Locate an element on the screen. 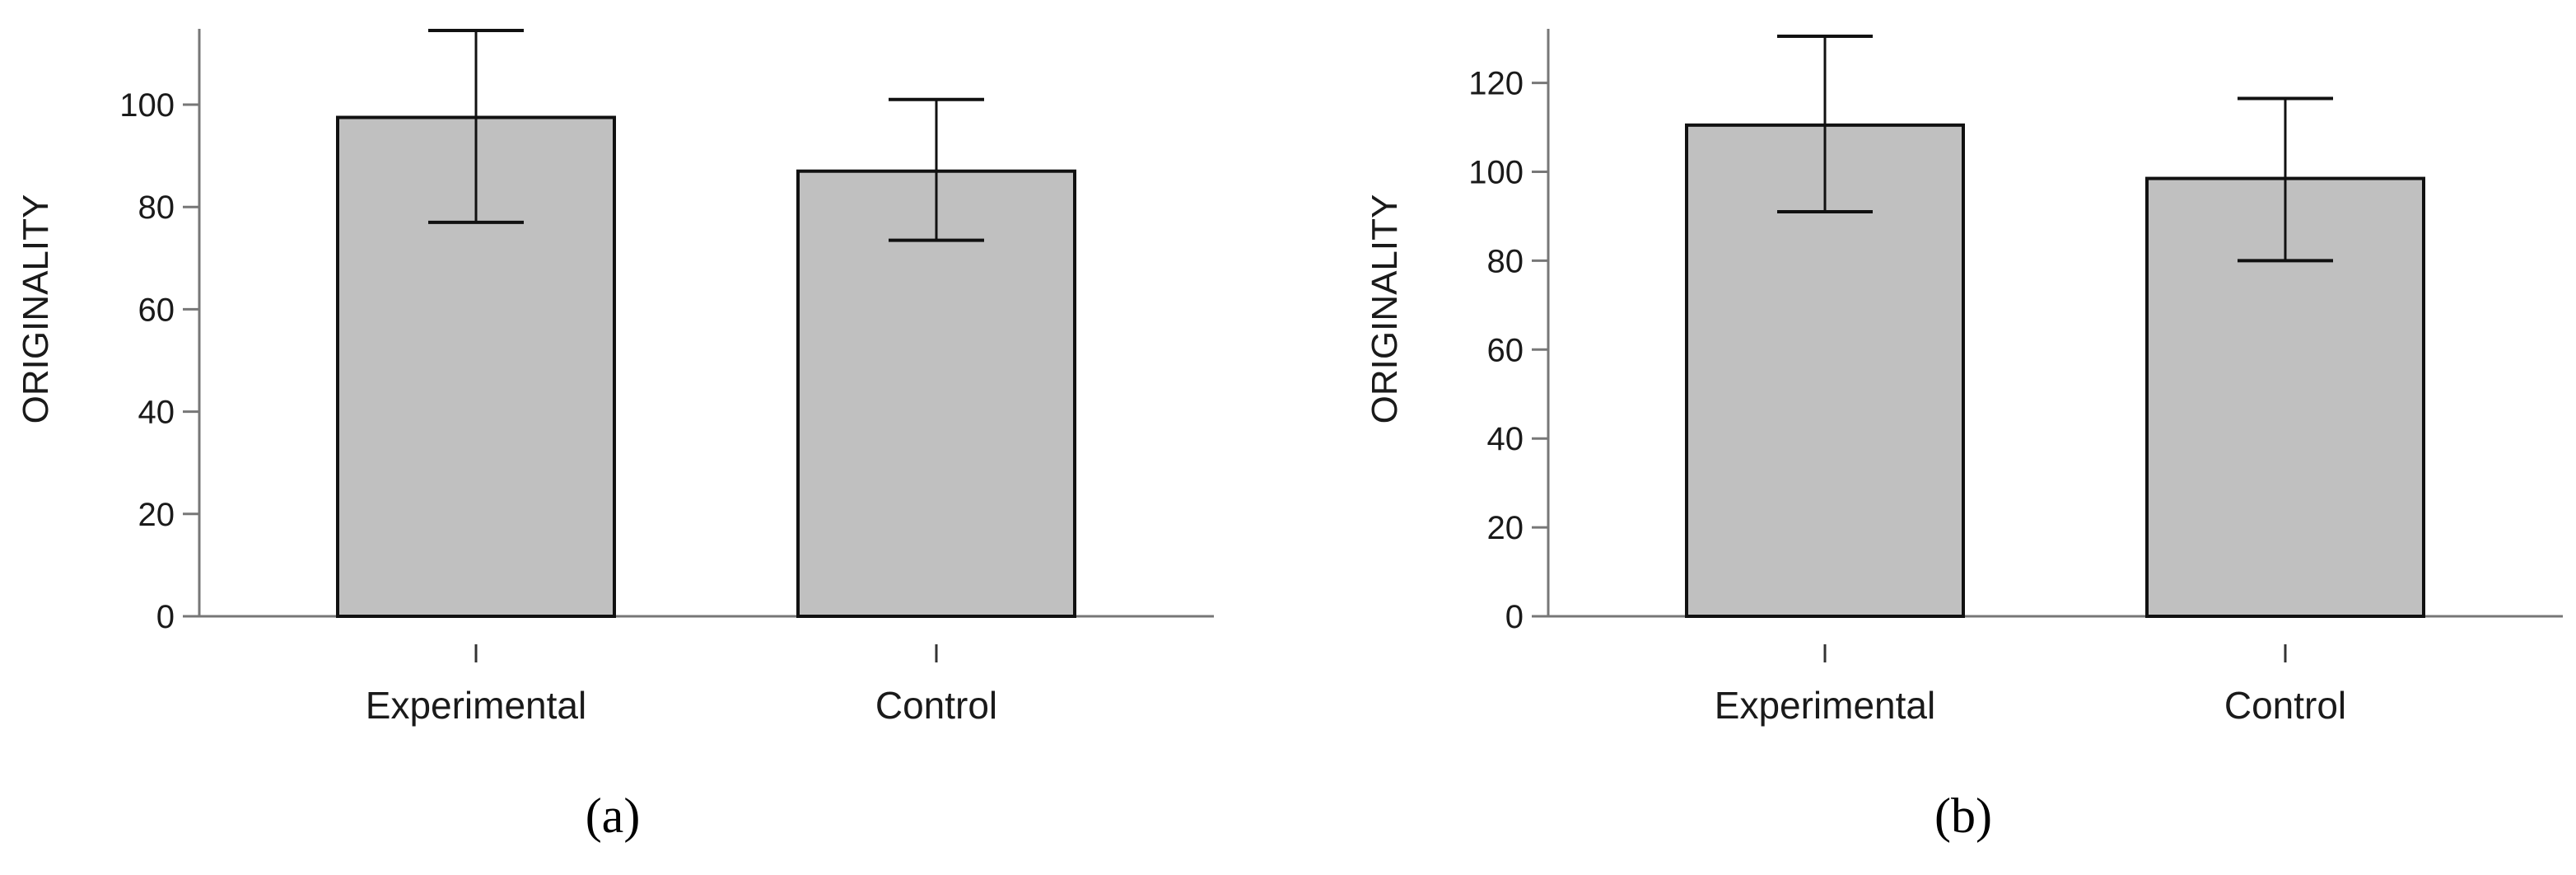 The height and width of the screenshot is (875, 2576). y-tick-label: 120 is located at coordinates (1496, 84).